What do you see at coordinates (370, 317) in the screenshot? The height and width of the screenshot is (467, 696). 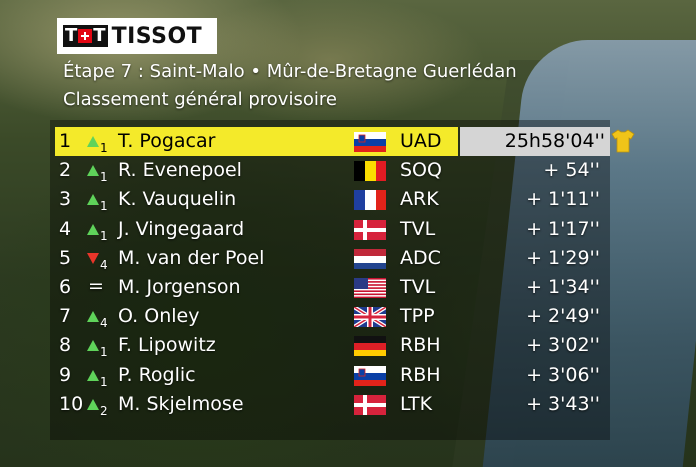 I see `uk-flag` at bounding box center [370, 317].